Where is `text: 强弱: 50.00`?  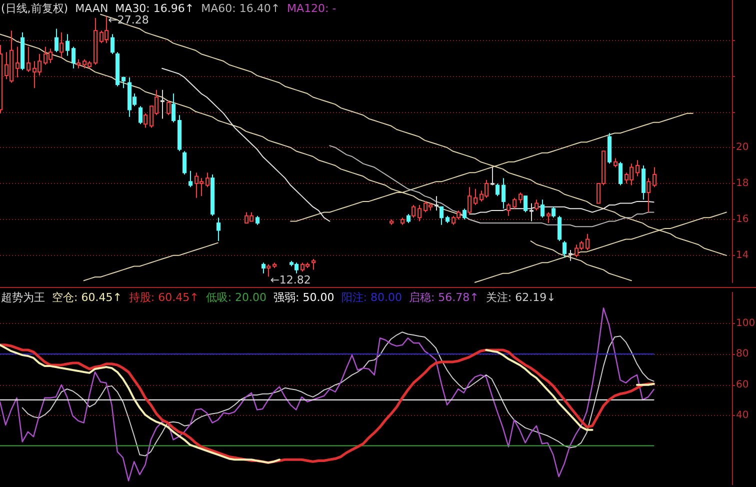 text: 强弱: 50.00 is located at coordinates (304, 297).